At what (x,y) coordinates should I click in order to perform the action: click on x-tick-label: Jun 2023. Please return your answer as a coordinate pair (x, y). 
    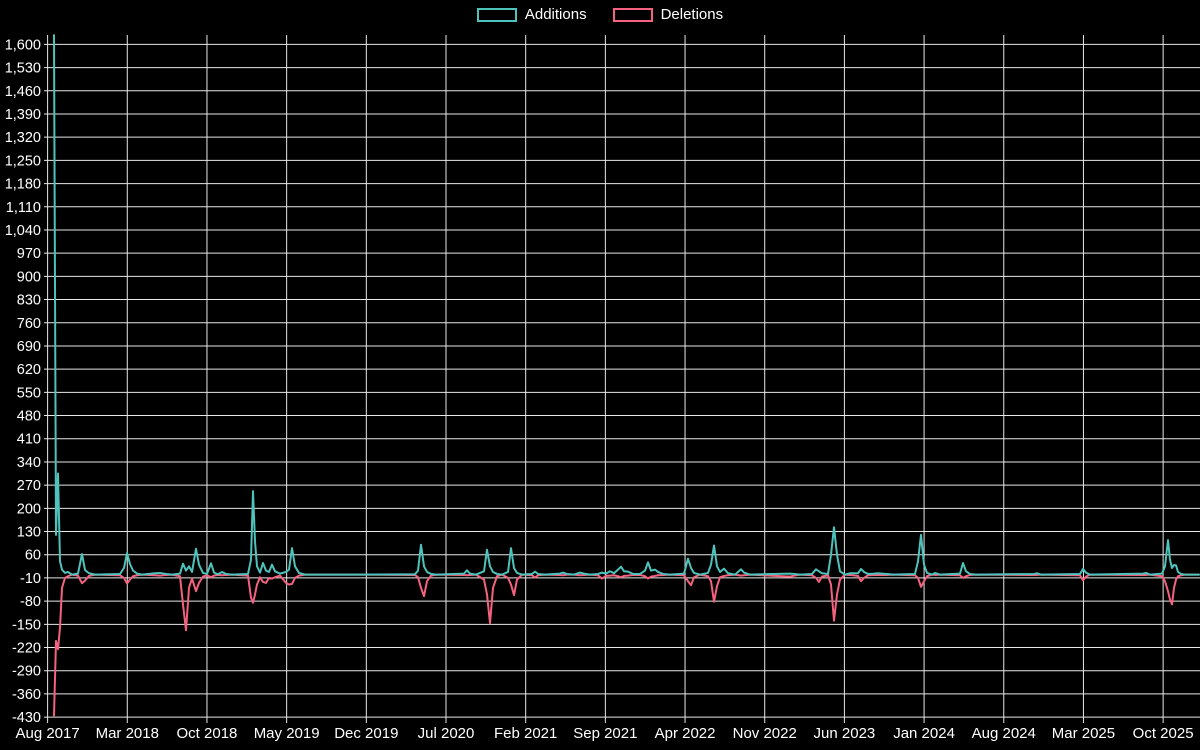
    Looking at the image, I should click on (845, 733).